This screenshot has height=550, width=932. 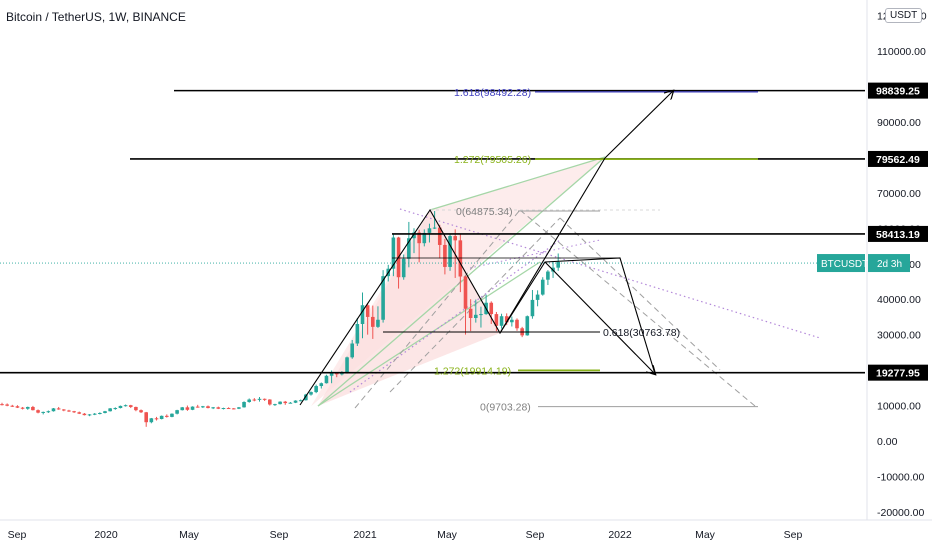 I want to click on y-tick-label: 30000.00, so click(x=899, y=336).